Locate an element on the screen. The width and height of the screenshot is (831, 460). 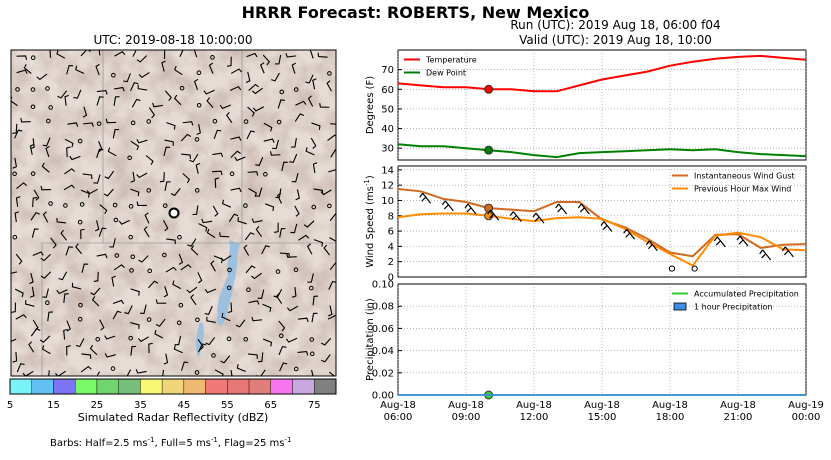
station-marker is located at coordinates (174, 213).